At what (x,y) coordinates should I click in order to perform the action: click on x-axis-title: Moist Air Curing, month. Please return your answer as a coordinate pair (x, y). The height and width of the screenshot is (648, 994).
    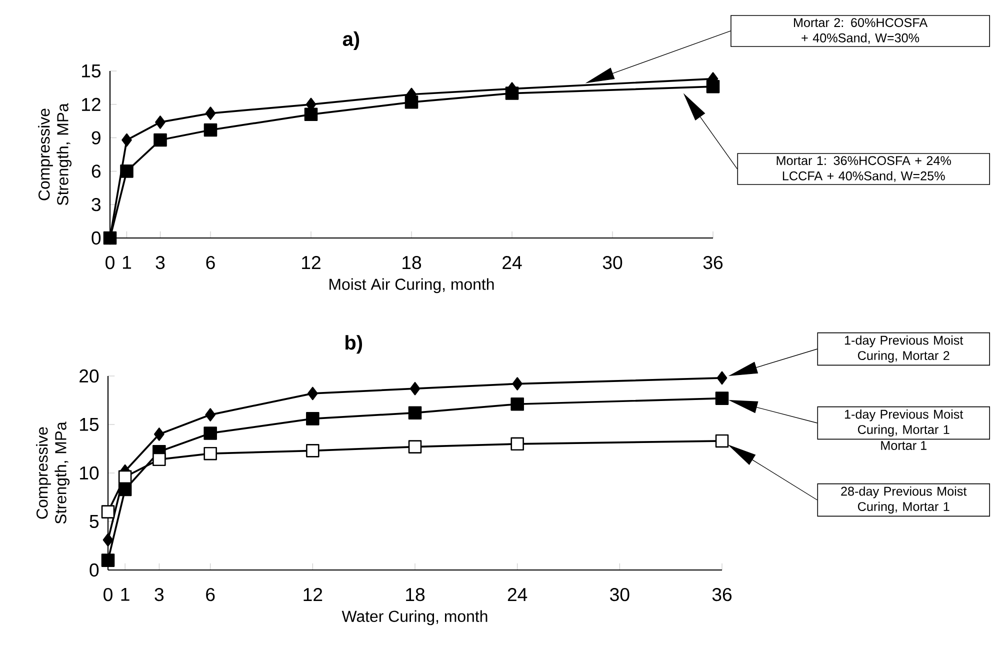
    Looking at the image, I should click on (412, 286).